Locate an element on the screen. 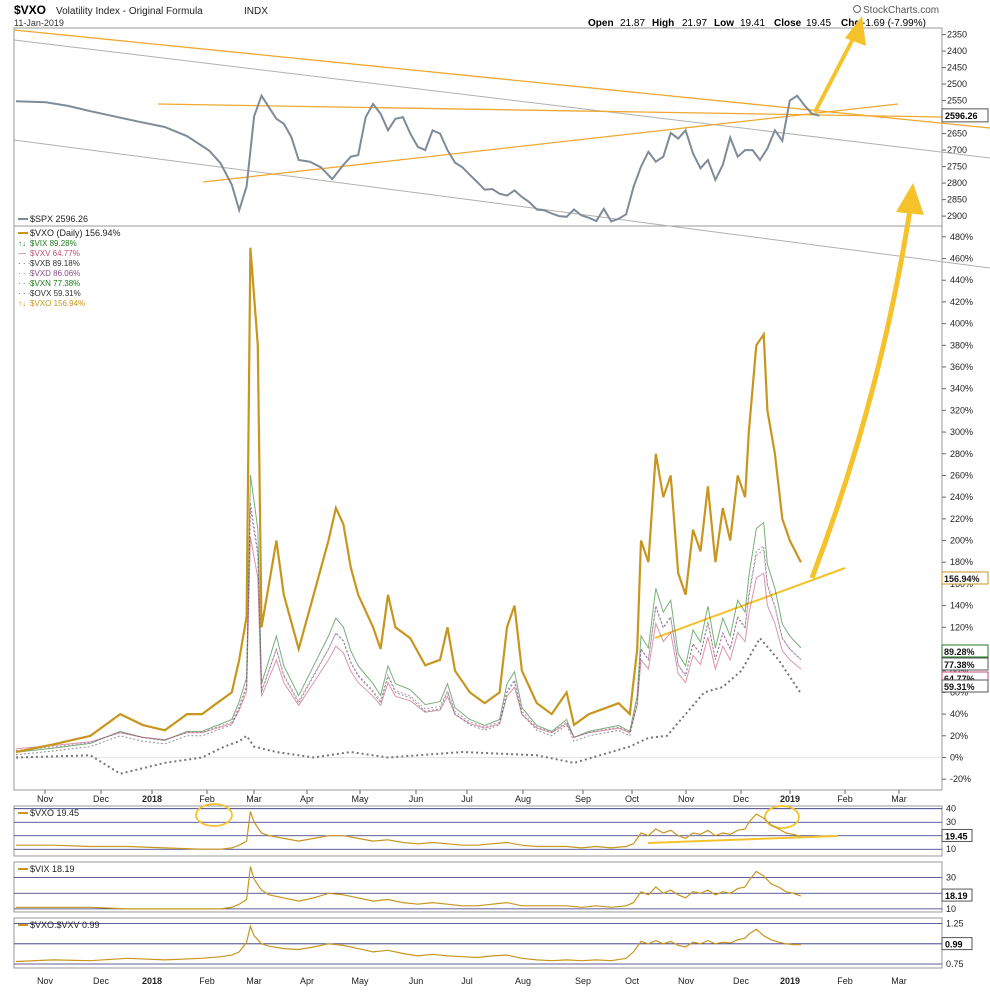  ratio-tick-label: 0.75 is located at coordinates (955, 964).